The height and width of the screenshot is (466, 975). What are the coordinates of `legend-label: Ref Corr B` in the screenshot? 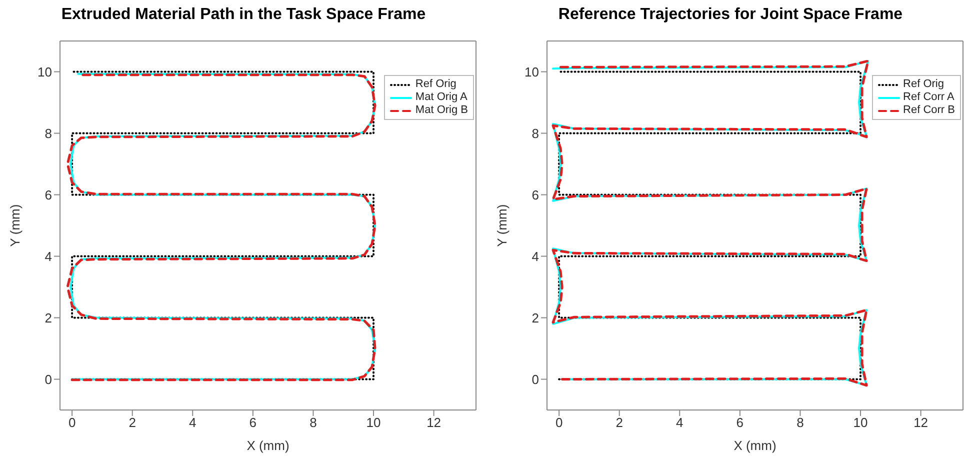 It's located at (929, 110).